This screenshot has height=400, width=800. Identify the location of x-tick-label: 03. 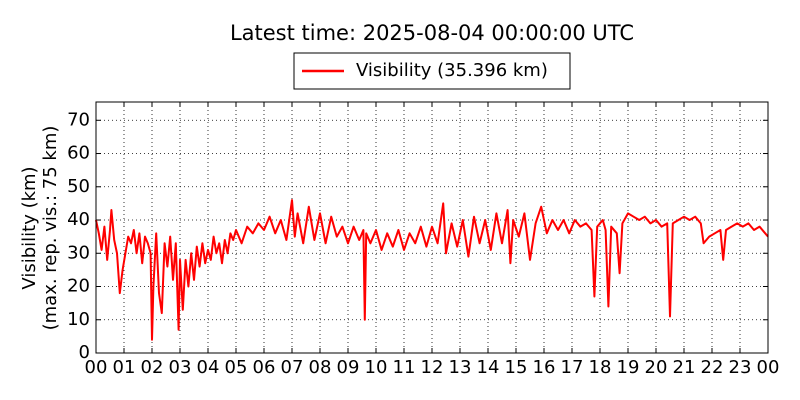
(180, 367).